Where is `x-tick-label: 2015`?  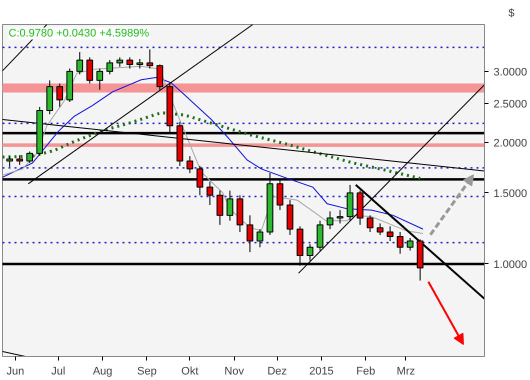
x-tick-label: 2015 is located at coordinates (321, 372).